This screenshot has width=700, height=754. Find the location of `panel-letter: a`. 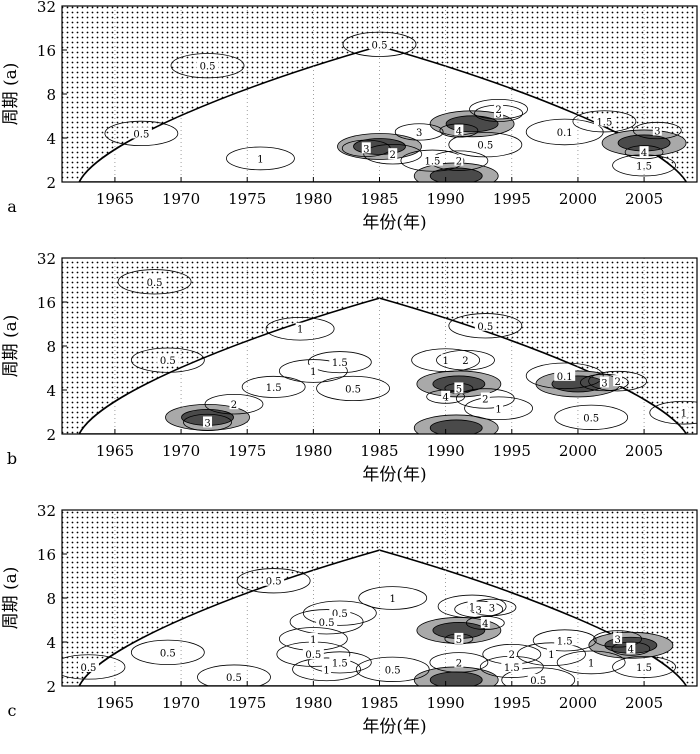

panel-letter: a is located at coordinates (12, 206).